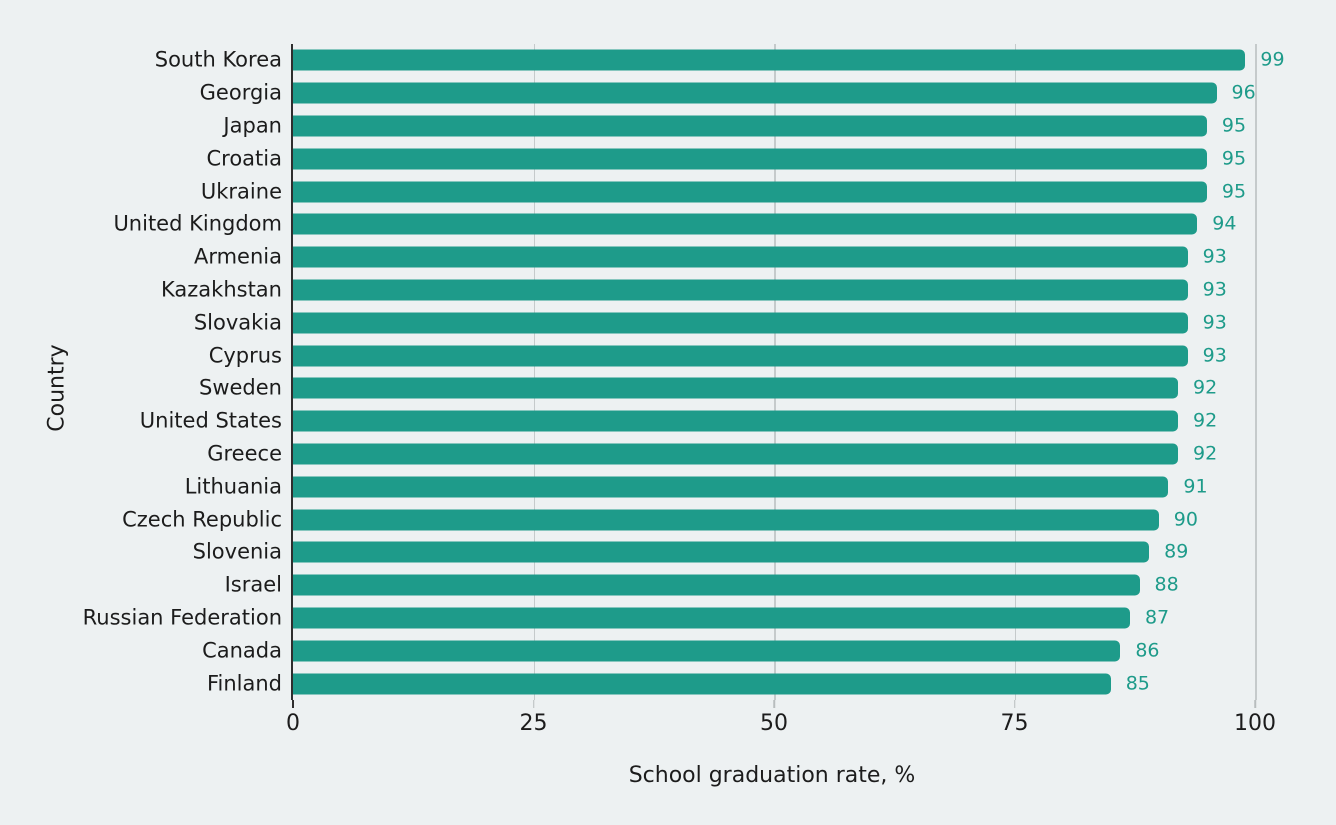 The image size is (1336, 825). I want to click on bar-row: Ukraine 95, so click(728, 191).